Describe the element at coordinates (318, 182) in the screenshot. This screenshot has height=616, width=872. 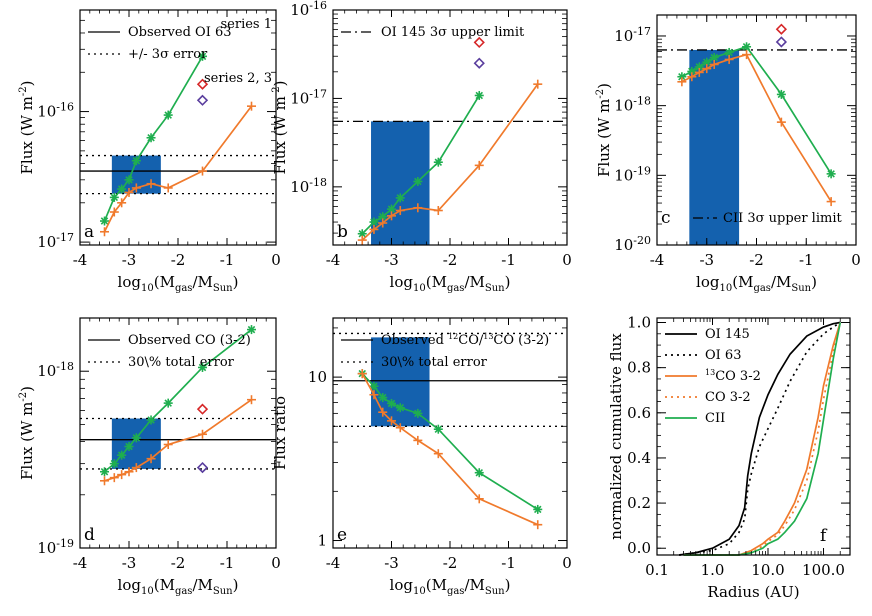
I see `tick-exponent: -18` at that location.